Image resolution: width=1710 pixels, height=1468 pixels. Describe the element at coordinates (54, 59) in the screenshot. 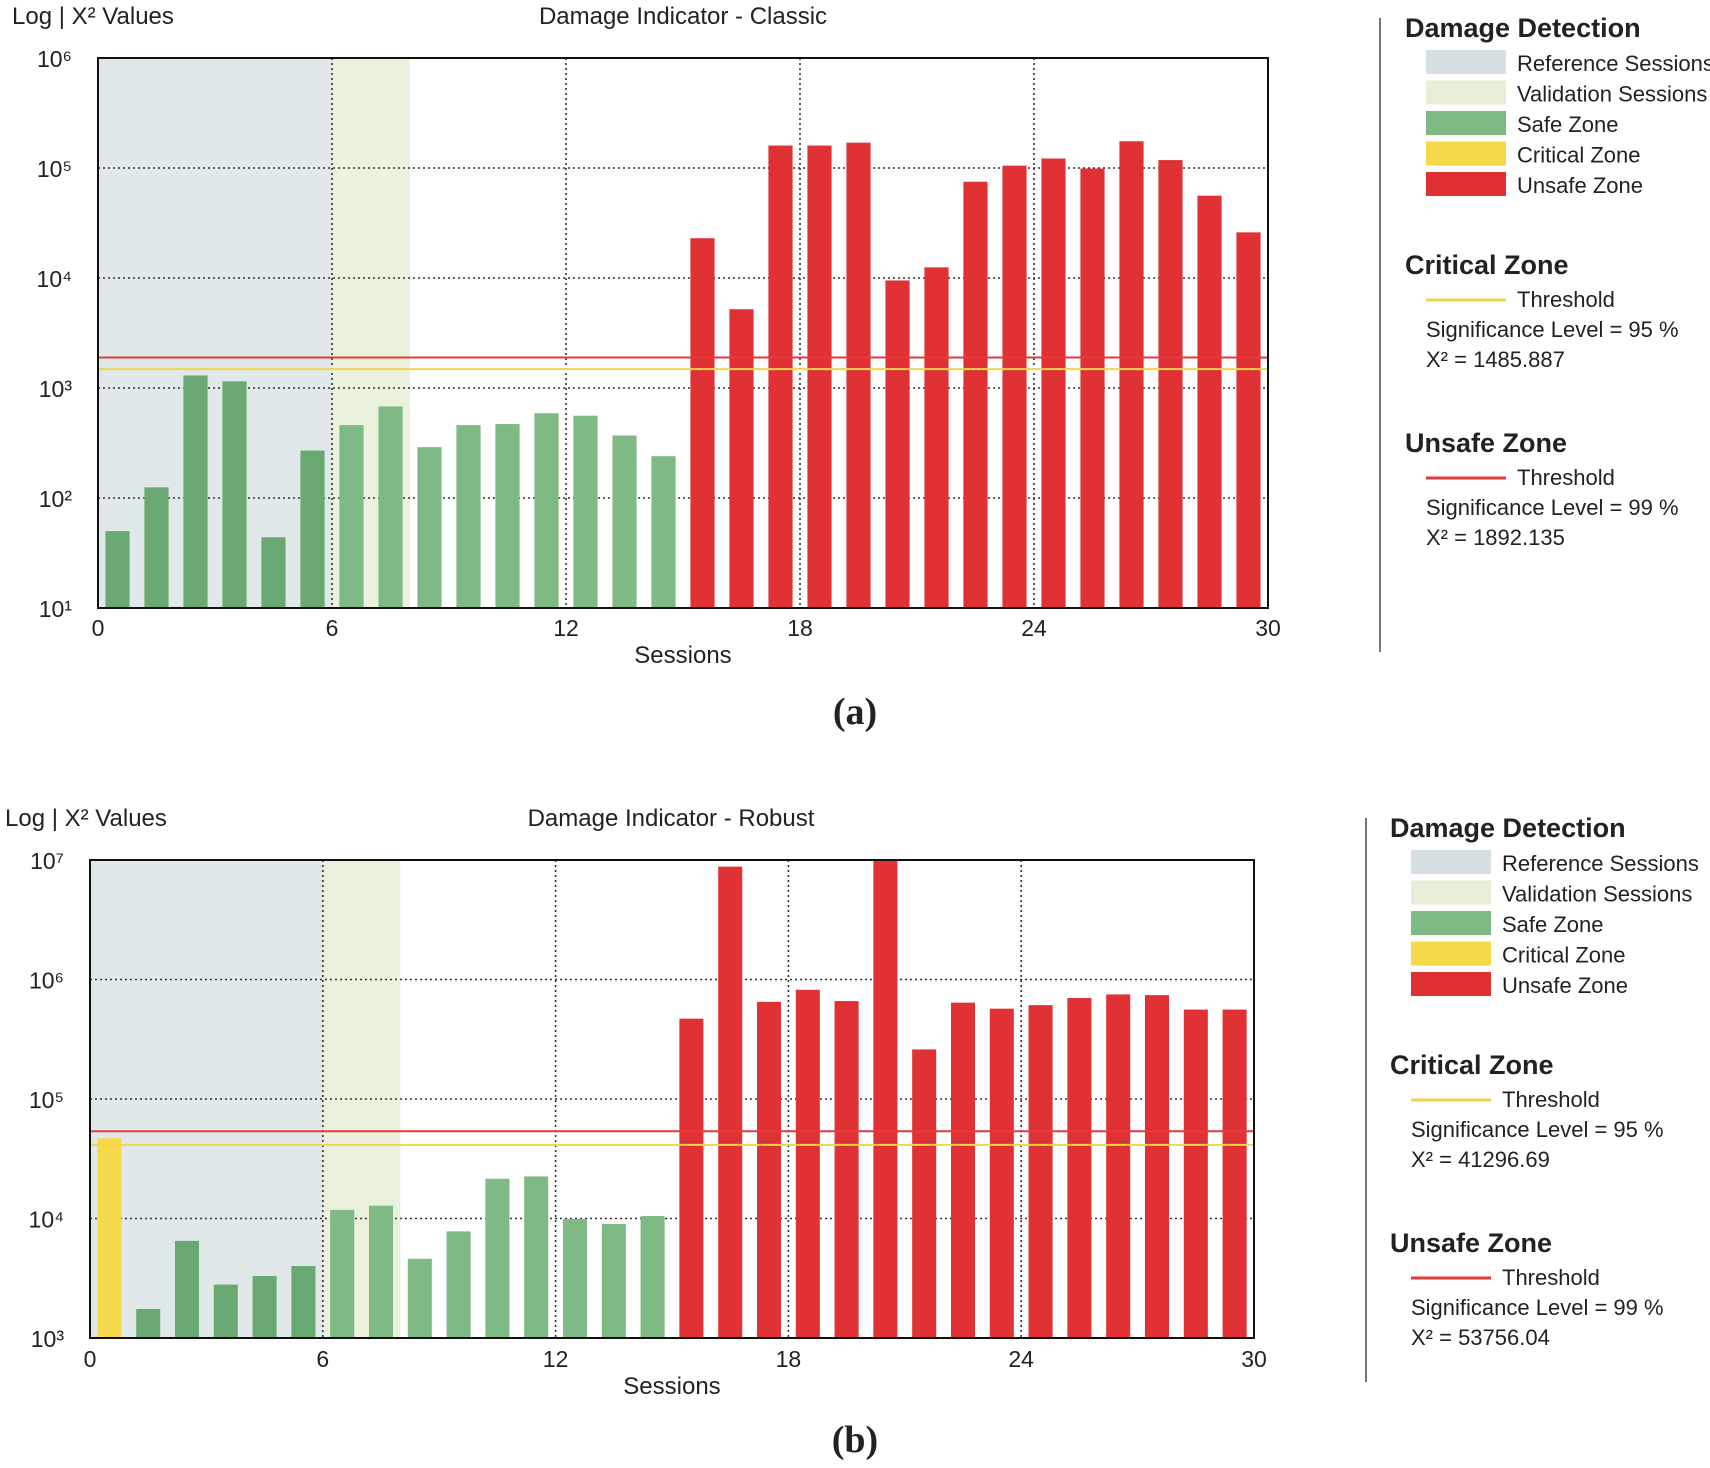

I see `y-tick-label: 10⁶` at that location.